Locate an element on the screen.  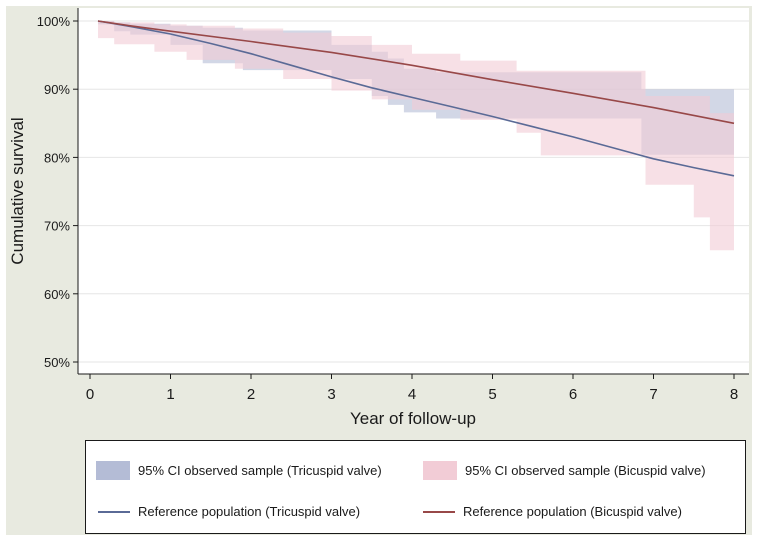
x-ticks: 0 1 2 3 4 5 6 7 8 is located at coordinates (412, 388).